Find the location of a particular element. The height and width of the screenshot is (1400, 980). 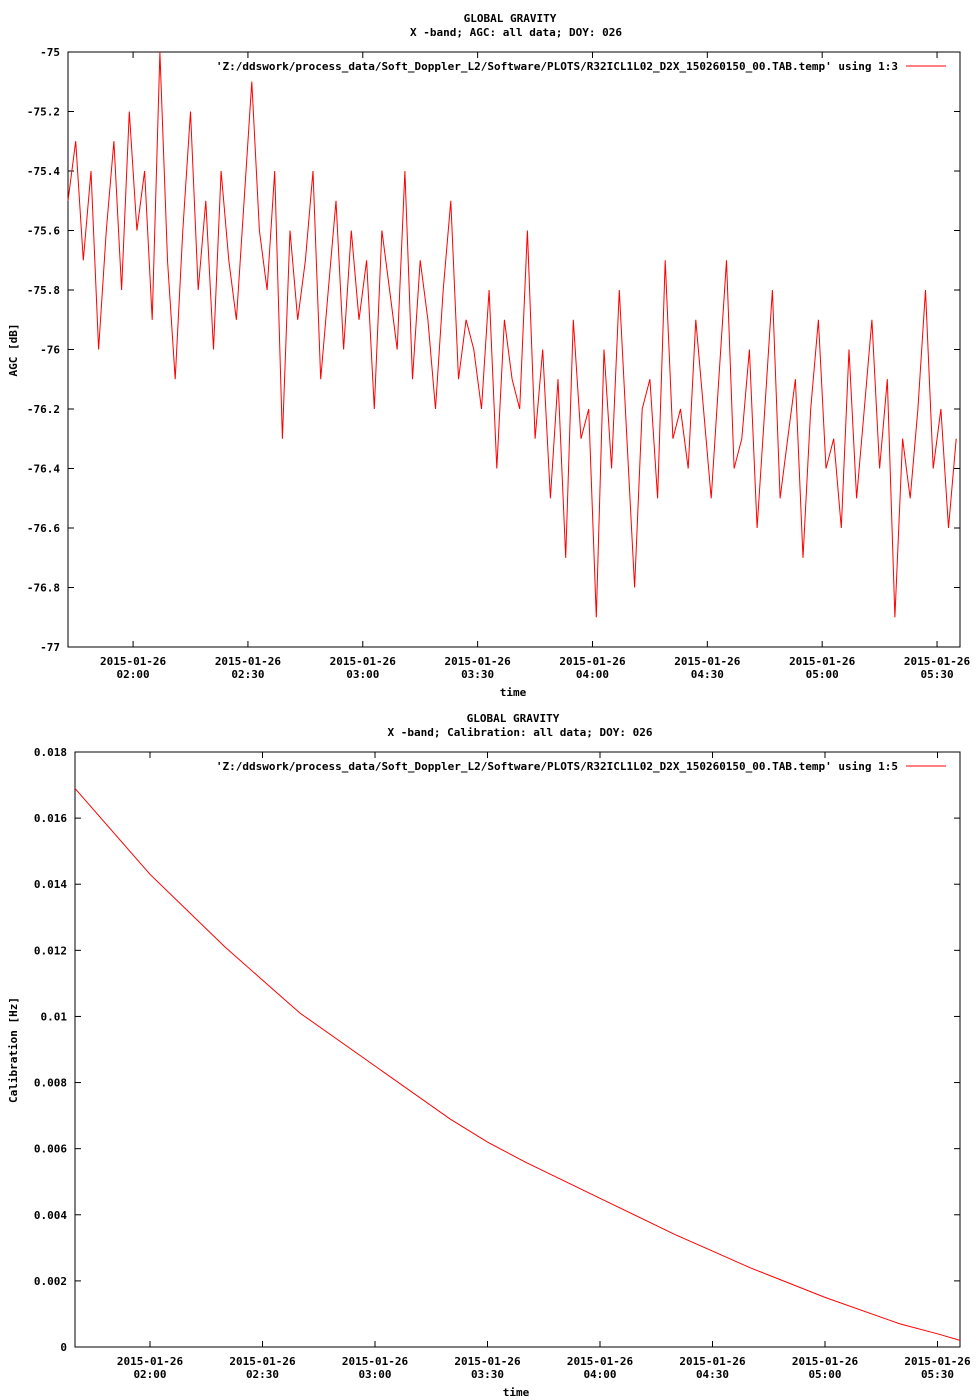

calibration-y-tick: 0.016 is located at coordinates (497, 818).